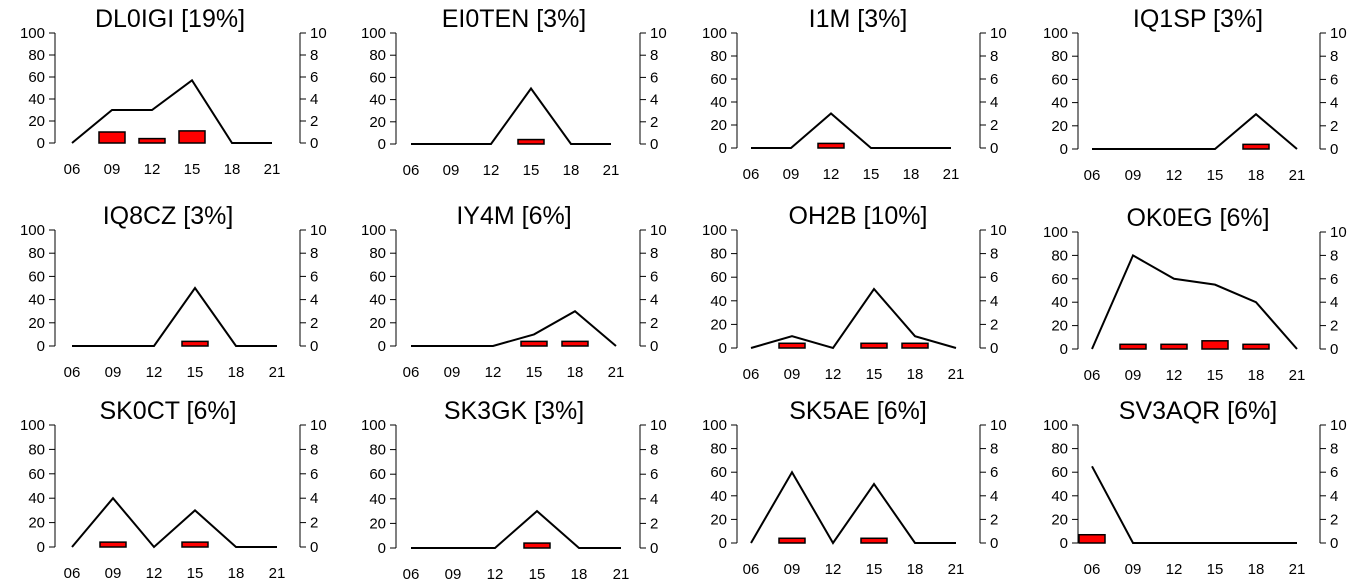  I want to click on chart-panel: IY4M [6%] 0 20 40 60 80 100 0 2 4 6 8 10 06 09 12 15 18 21, so click(514, 291).